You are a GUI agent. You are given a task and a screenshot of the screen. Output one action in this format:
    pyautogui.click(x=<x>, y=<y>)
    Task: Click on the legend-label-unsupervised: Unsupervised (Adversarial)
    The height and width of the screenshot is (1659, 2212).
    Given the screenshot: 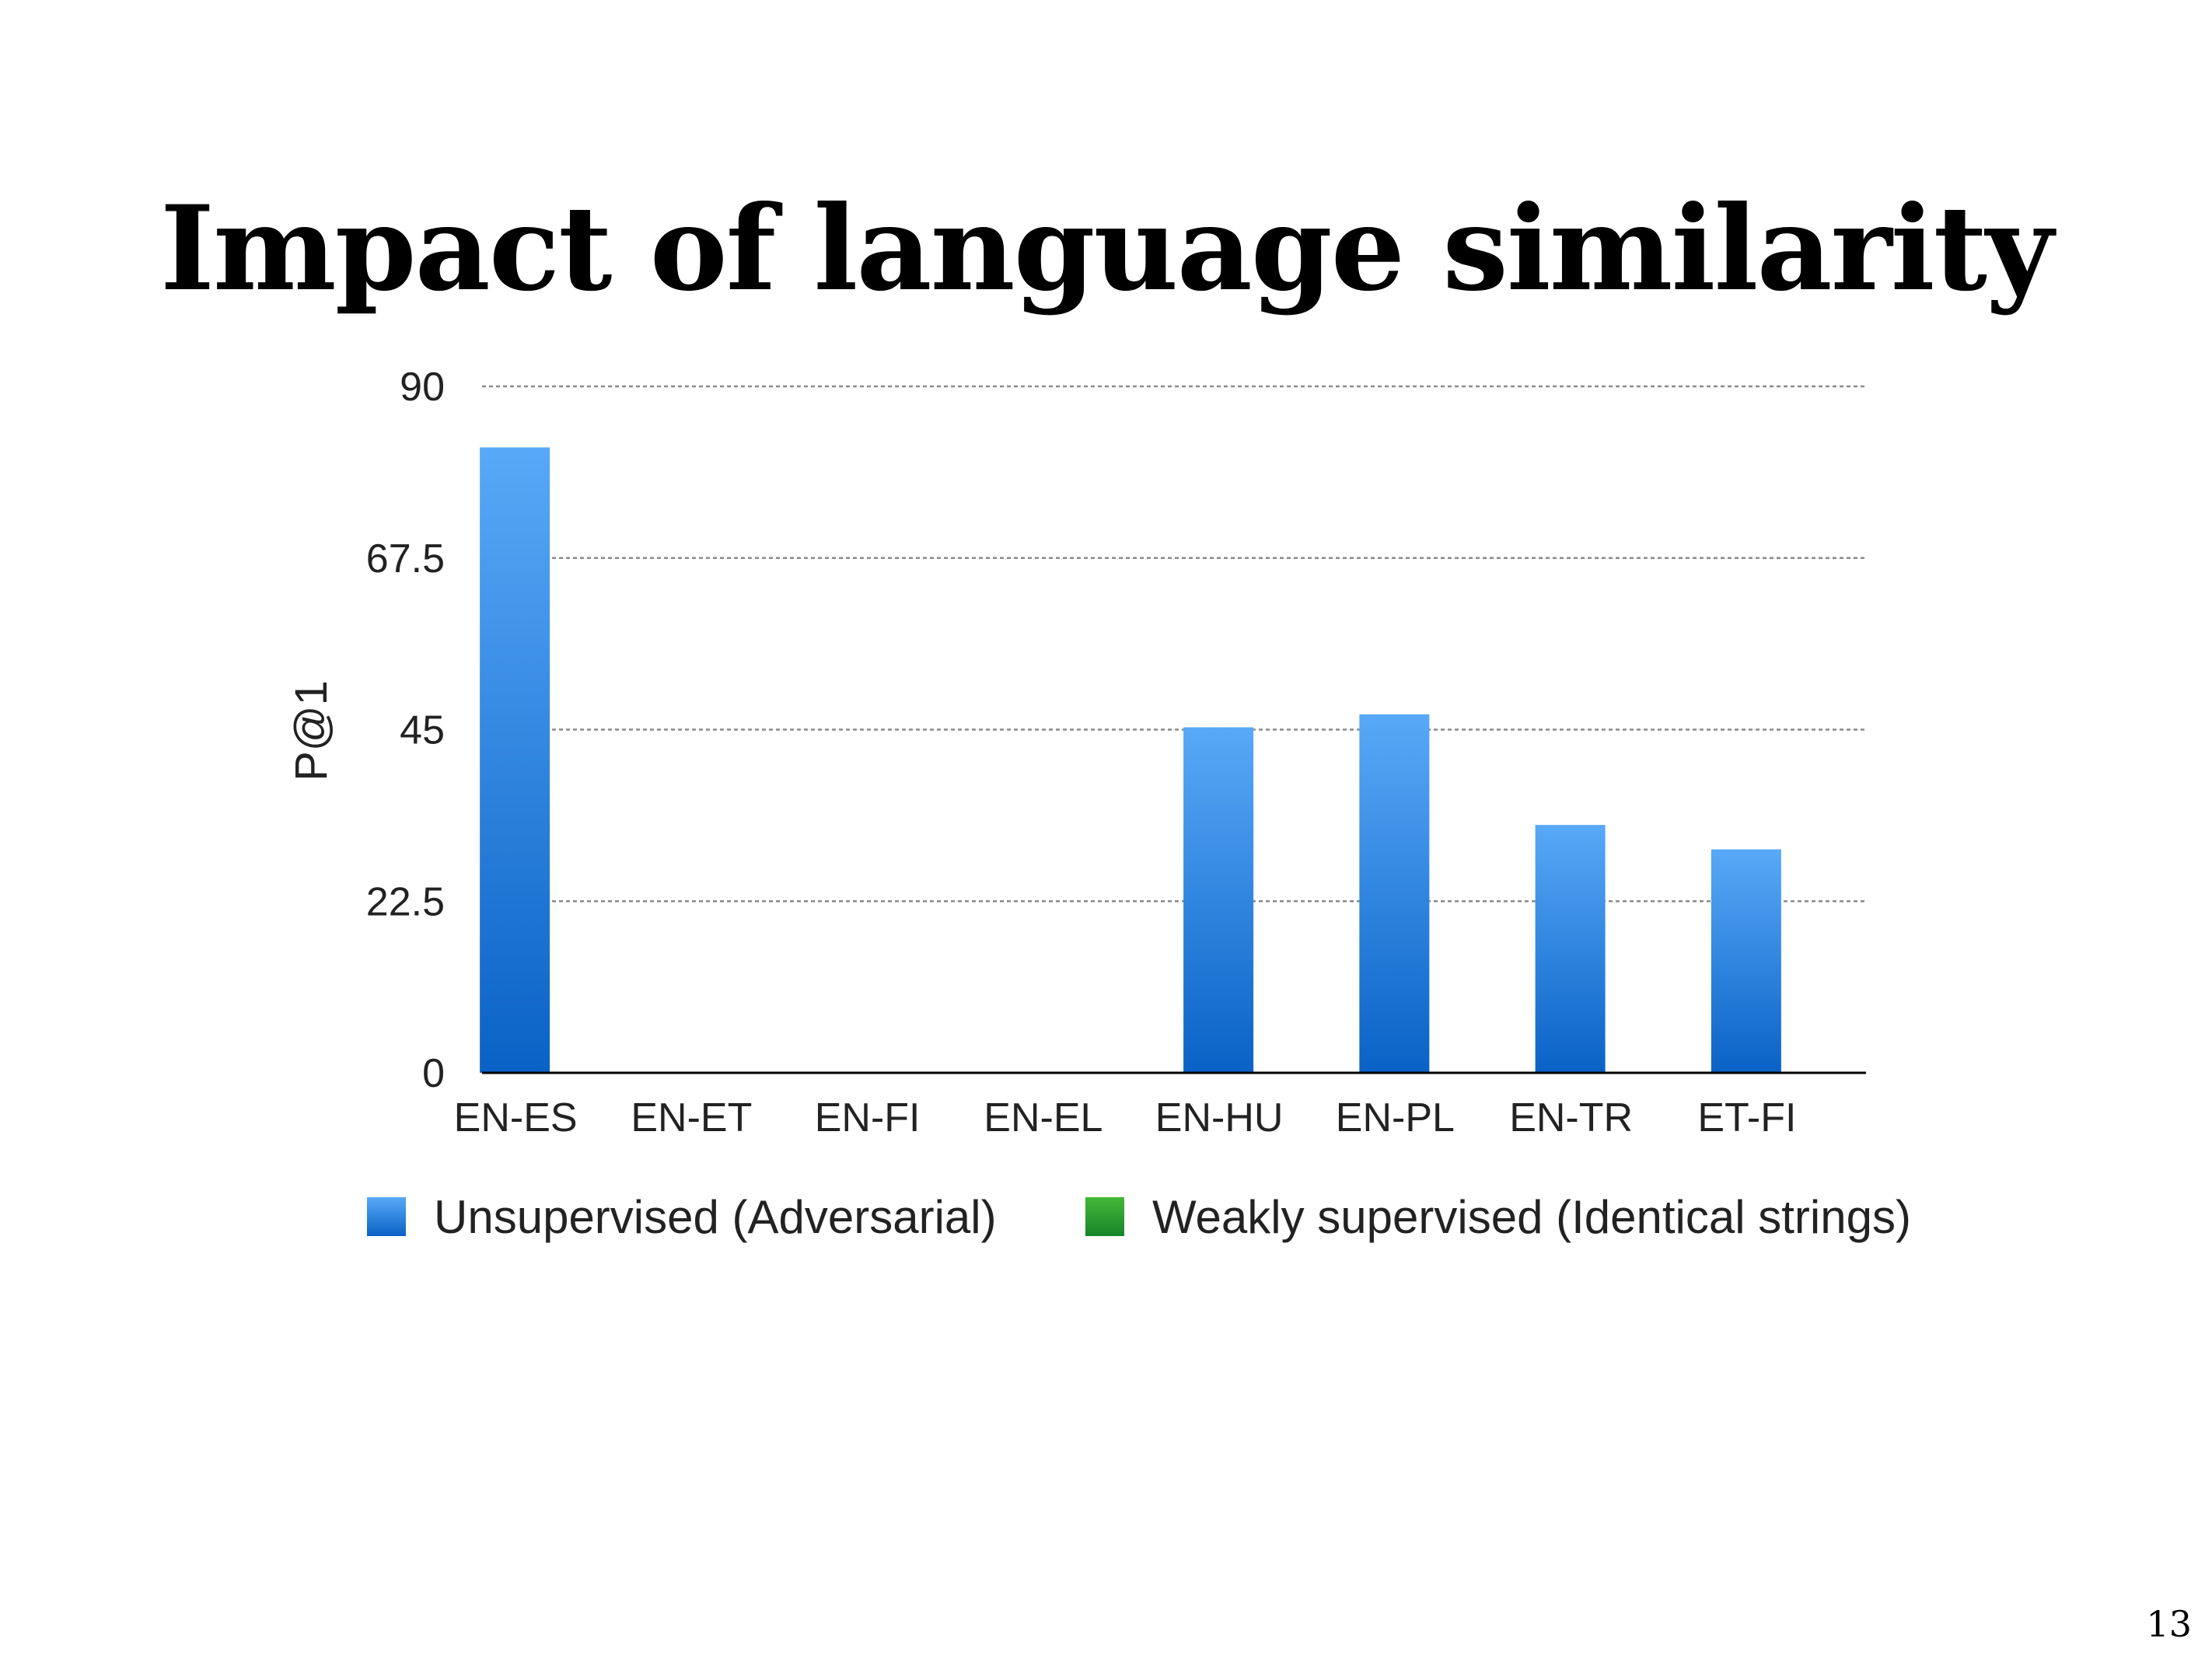 What is the action you would take?
    pyautogui.click(x=715, y=1217)
    